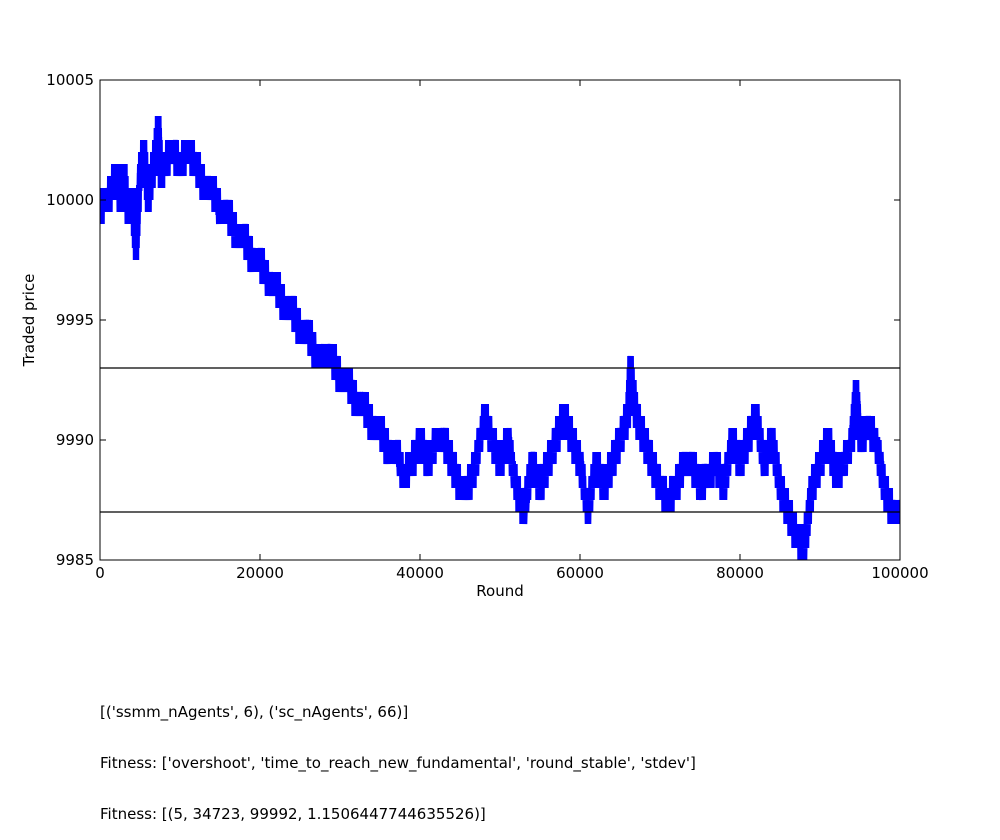 This screenshot has width=1000, height=840. Describe the element at coordinates (420, 573) in the screenshot. I see `x-tick-label: 40000` at that location.